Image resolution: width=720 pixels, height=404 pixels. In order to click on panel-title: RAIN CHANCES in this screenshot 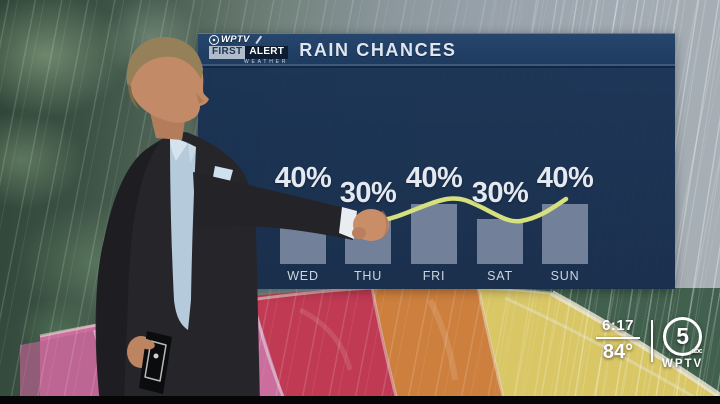, I will do `click(378, 49)`.